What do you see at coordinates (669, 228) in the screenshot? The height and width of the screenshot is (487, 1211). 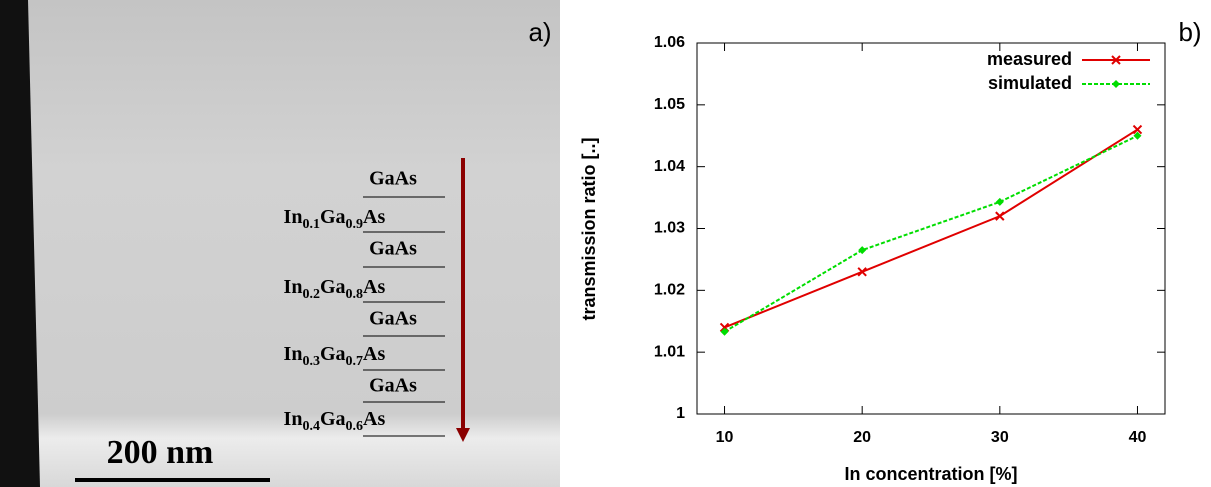 I see `y-tick-label: 1.03` at bounding box center [669, 228].